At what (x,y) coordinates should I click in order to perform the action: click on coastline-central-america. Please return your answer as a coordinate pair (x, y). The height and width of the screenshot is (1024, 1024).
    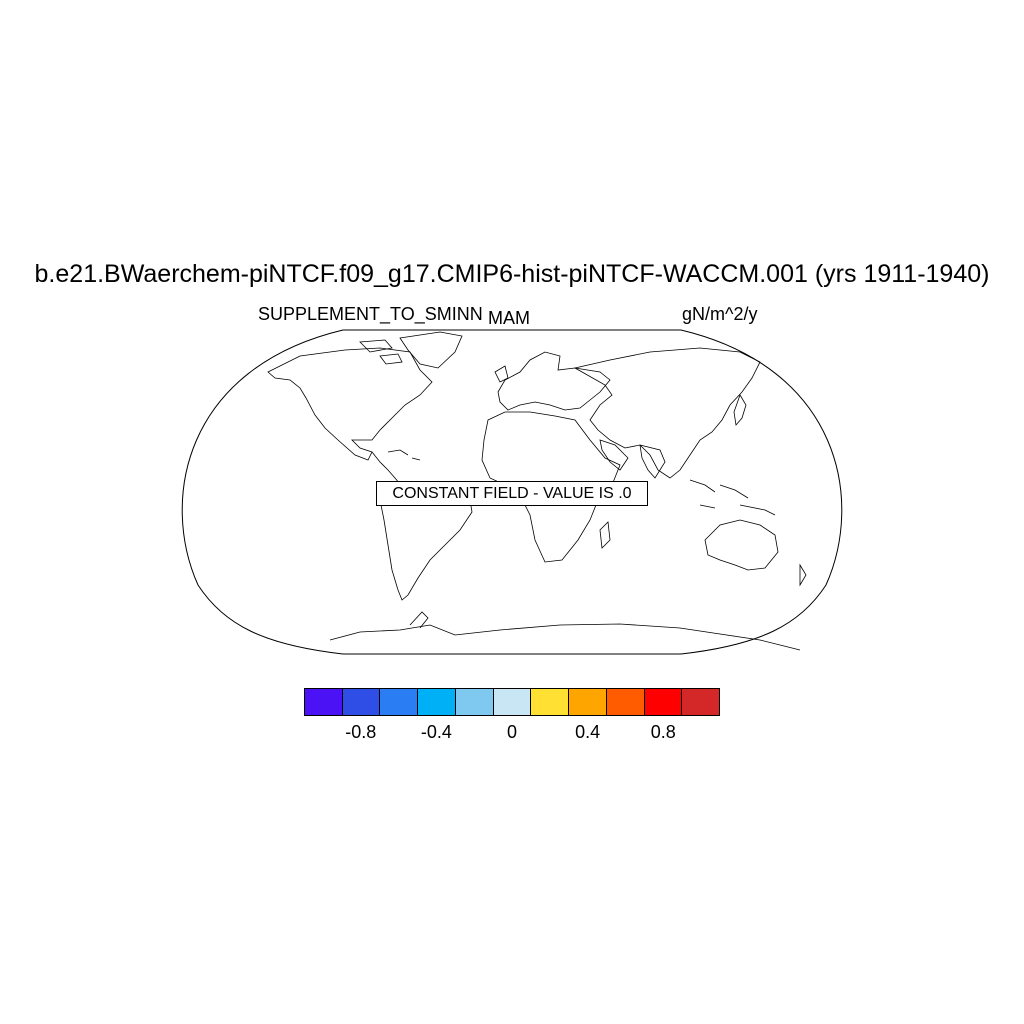
    Looking at the image, I should click on (386, 468).